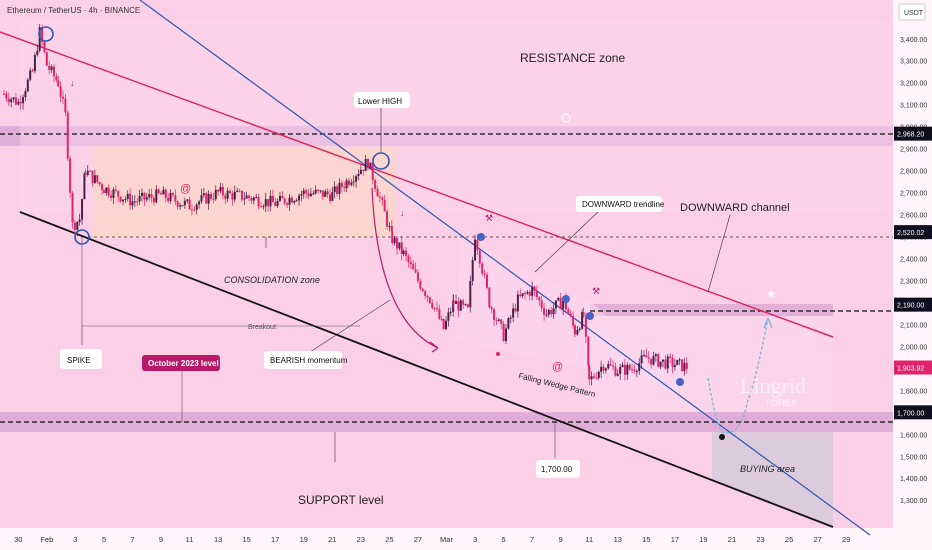  I want to click on watermark-sub: FOREX, so click(781, 403).